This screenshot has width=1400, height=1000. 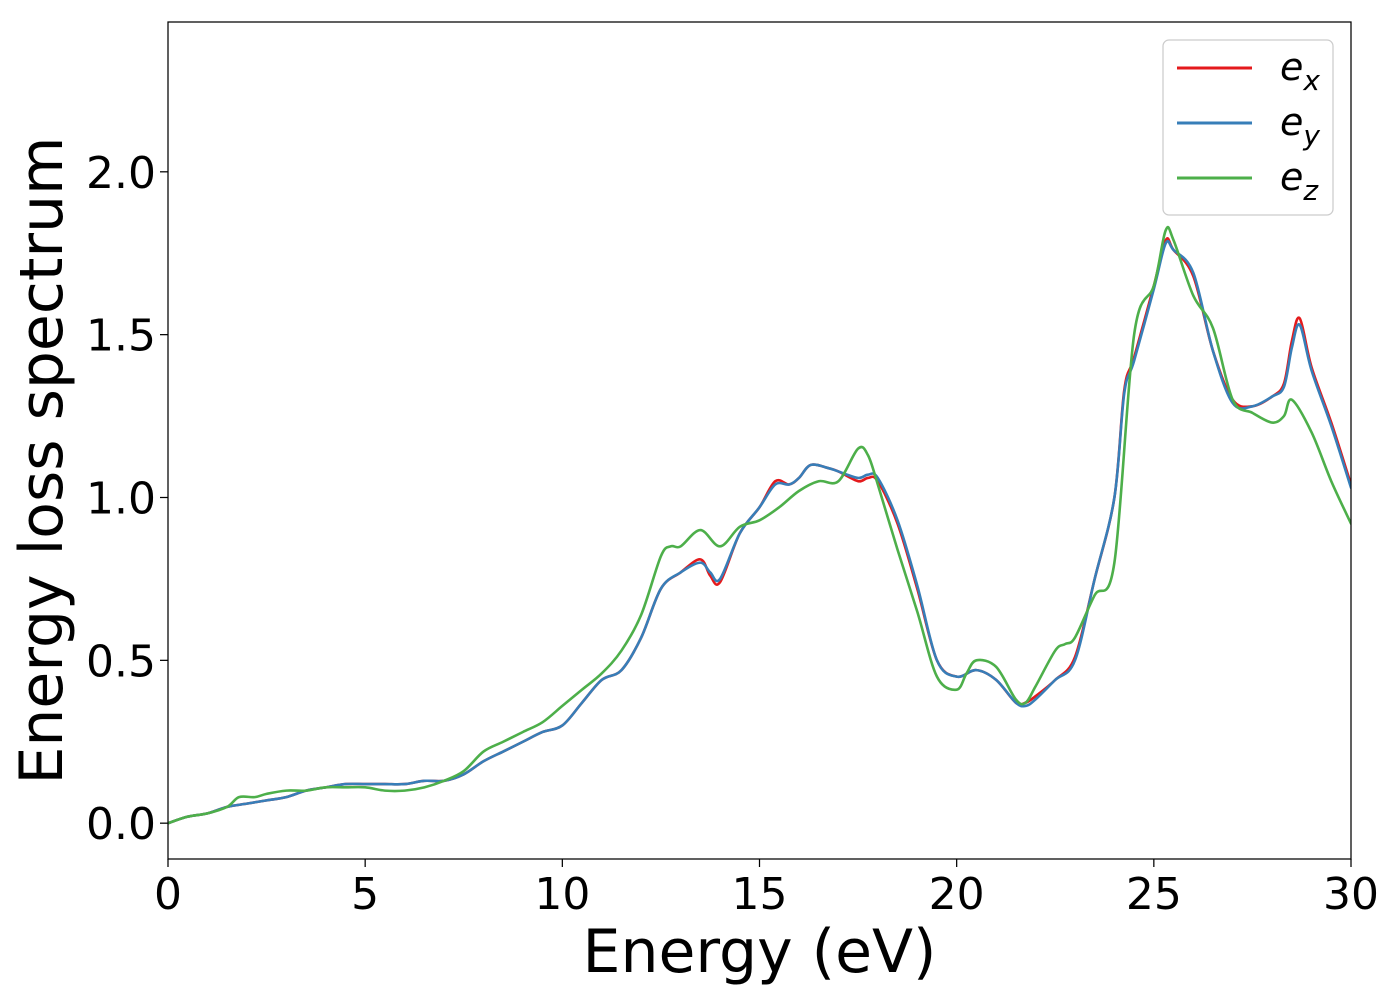 I want to click on y-axis-label: Energy loss spectrum, so click(x=42, y=460).